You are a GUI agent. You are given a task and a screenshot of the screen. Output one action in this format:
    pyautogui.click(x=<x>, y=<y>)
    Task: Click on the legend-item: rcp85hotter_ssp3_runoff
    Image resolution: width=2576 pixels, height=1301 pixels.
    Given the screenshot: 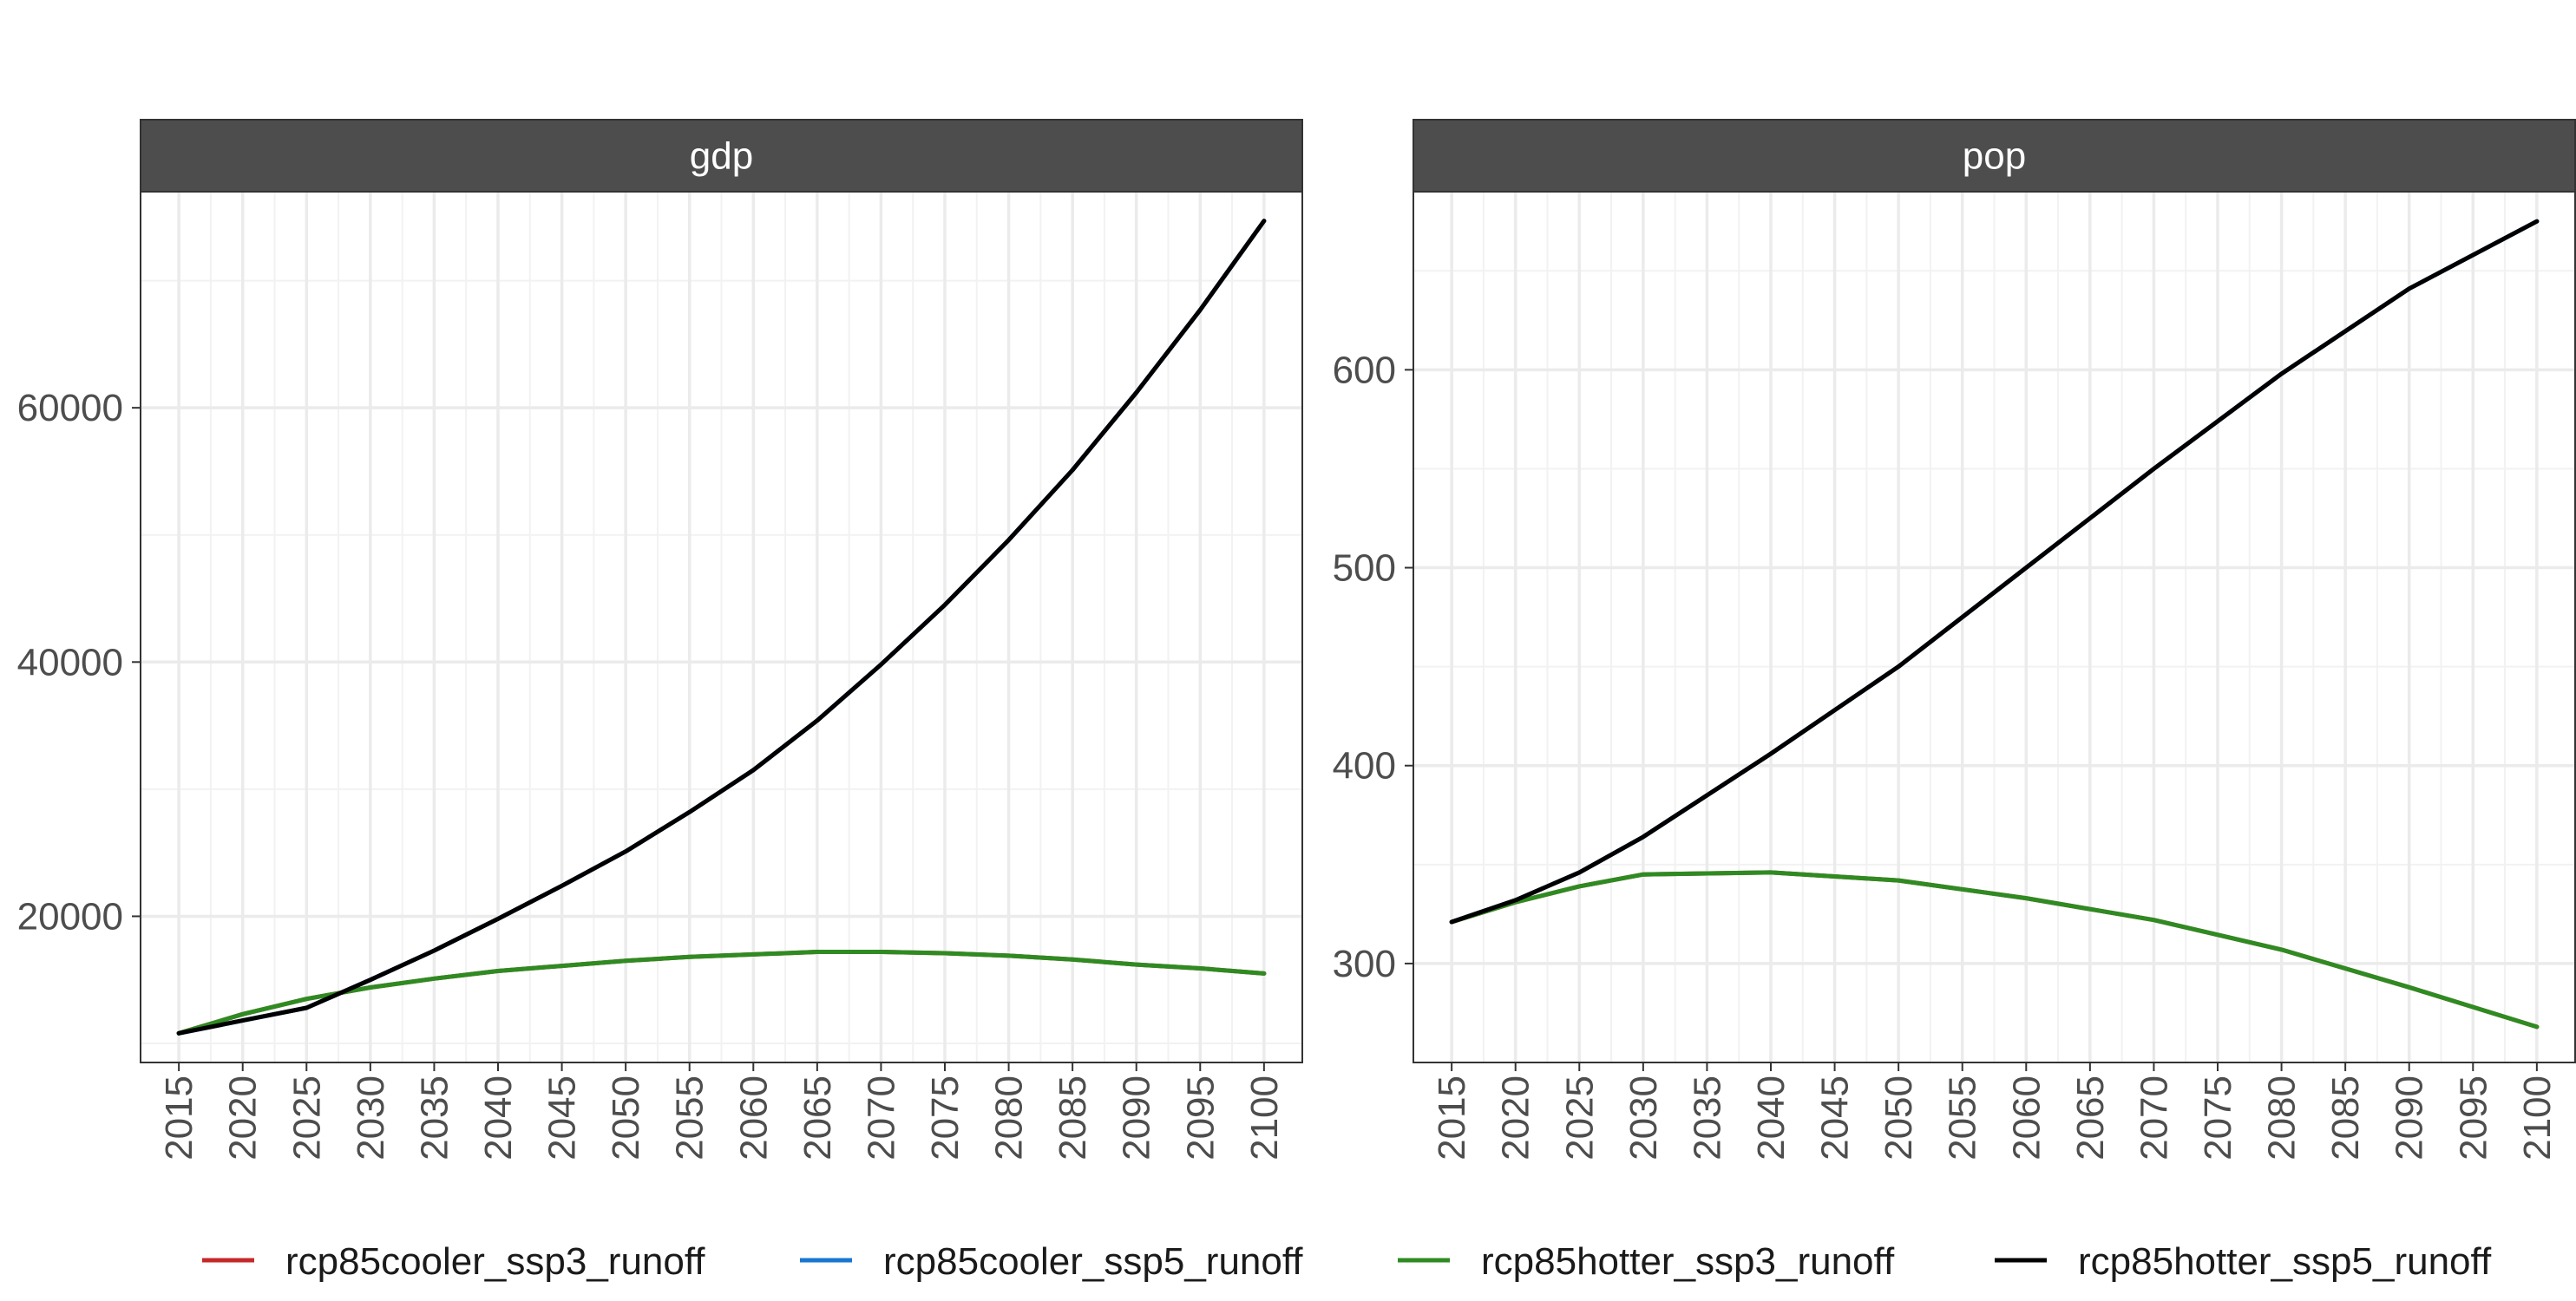 What is the action you would take?
    pyautogui.click(x=1646, y=1261)
    